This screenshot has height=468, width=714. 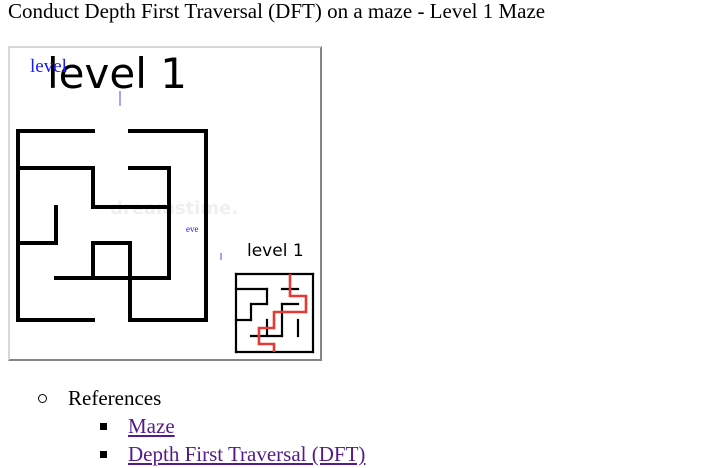 What do you see at coordinates (216, 426) in the screenshot?
I see `reference-link-item: Maze` at bounding box center [216, 426].